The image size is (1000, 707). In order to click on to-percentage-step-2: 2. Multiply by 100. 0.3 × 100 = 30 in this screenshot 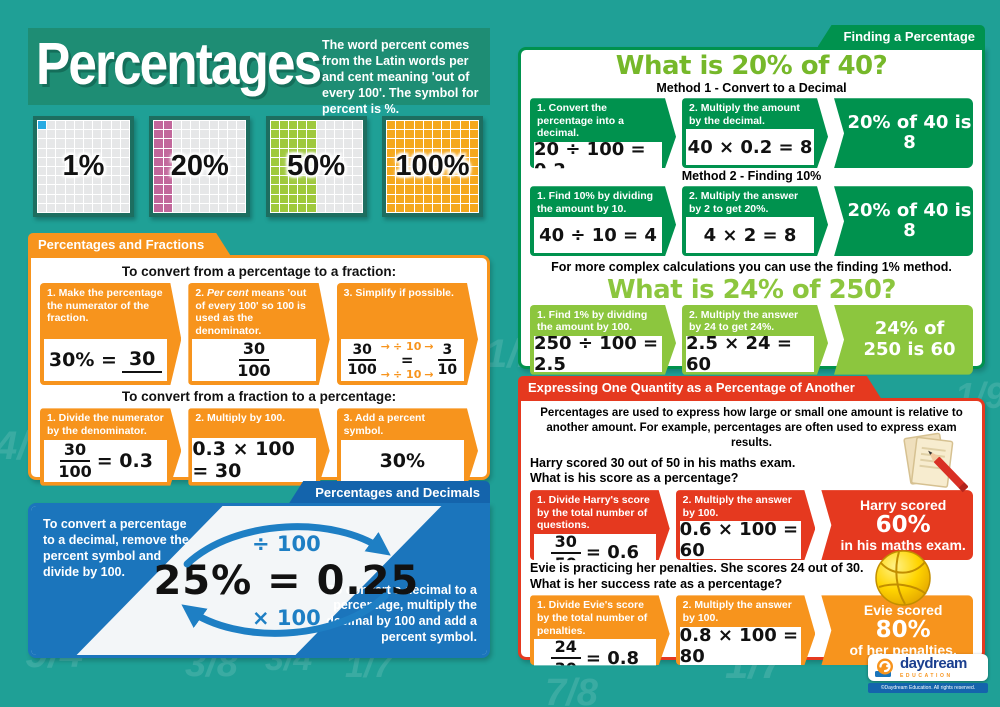, I will do `click(258, 446)`.